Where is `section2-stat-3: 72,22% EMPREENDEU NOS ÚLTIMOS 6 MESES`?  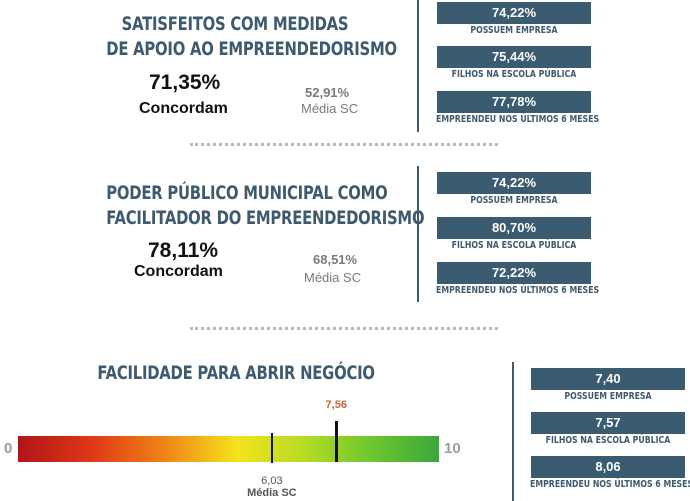
section2-stat-3: 72,22% EMPREENDEU NOS ÚLTIMOS 6 MESES is located at coordinates (525, 280).